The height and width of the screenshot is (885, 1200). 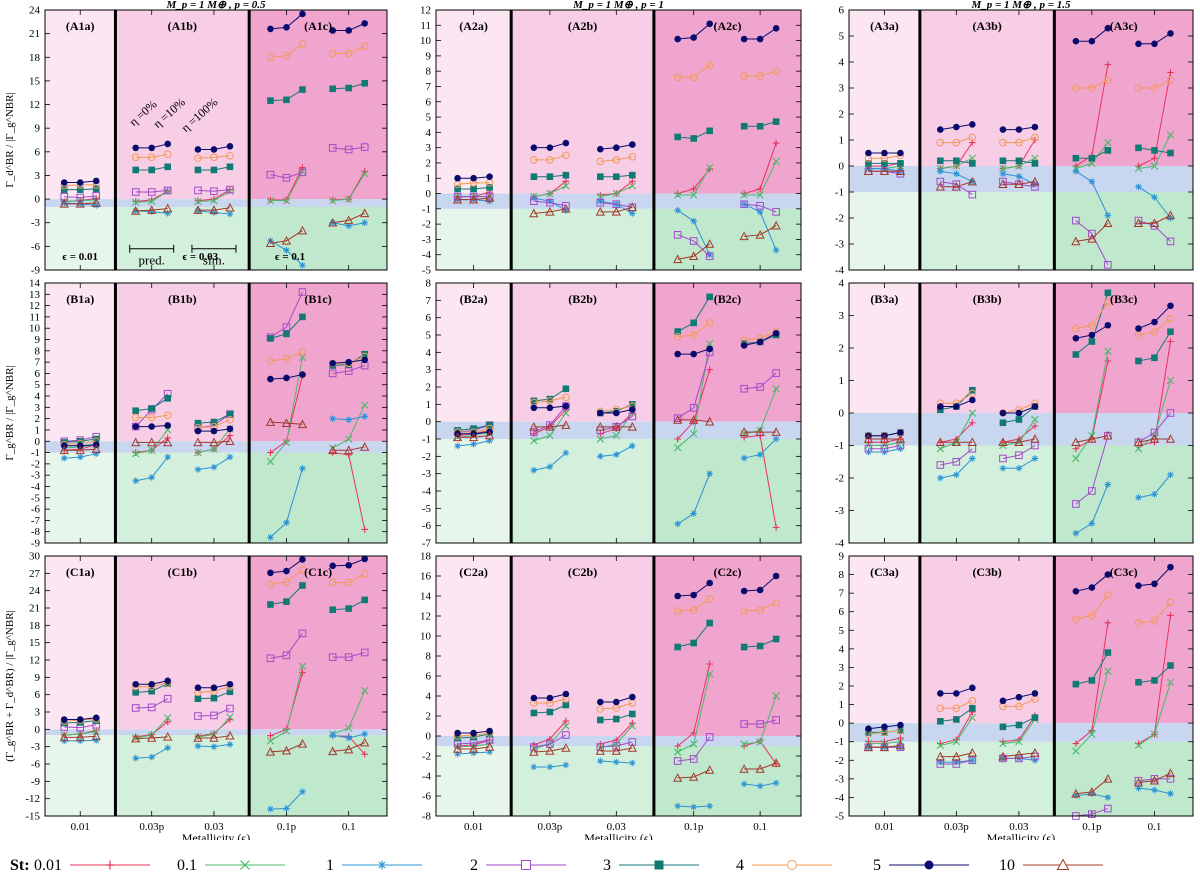 What do you see at coordinates (48, 865) in the screenshot?
I see `legend-label: 0.01` at bounding box center [48, 865].